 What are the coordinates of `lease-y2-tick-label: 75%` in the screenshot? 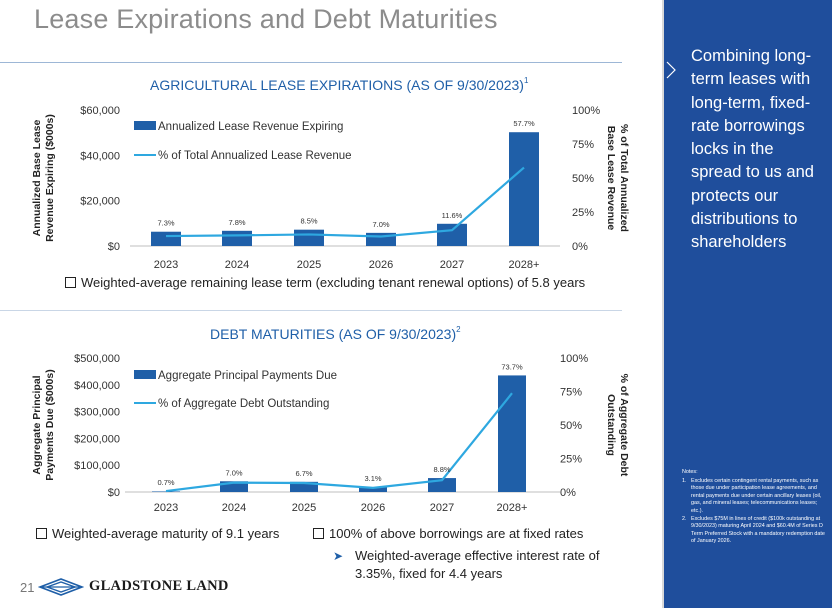 It's located at (583, 145).